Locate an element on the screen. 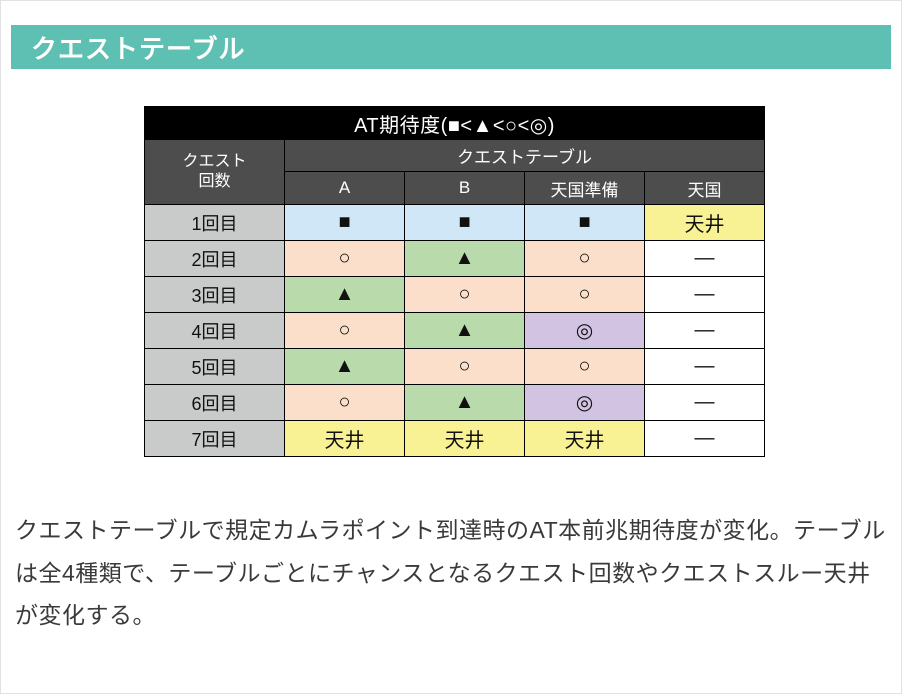  table-row: 5回目 ▲ ○ ○ ― is located at coordinates (454, 366).